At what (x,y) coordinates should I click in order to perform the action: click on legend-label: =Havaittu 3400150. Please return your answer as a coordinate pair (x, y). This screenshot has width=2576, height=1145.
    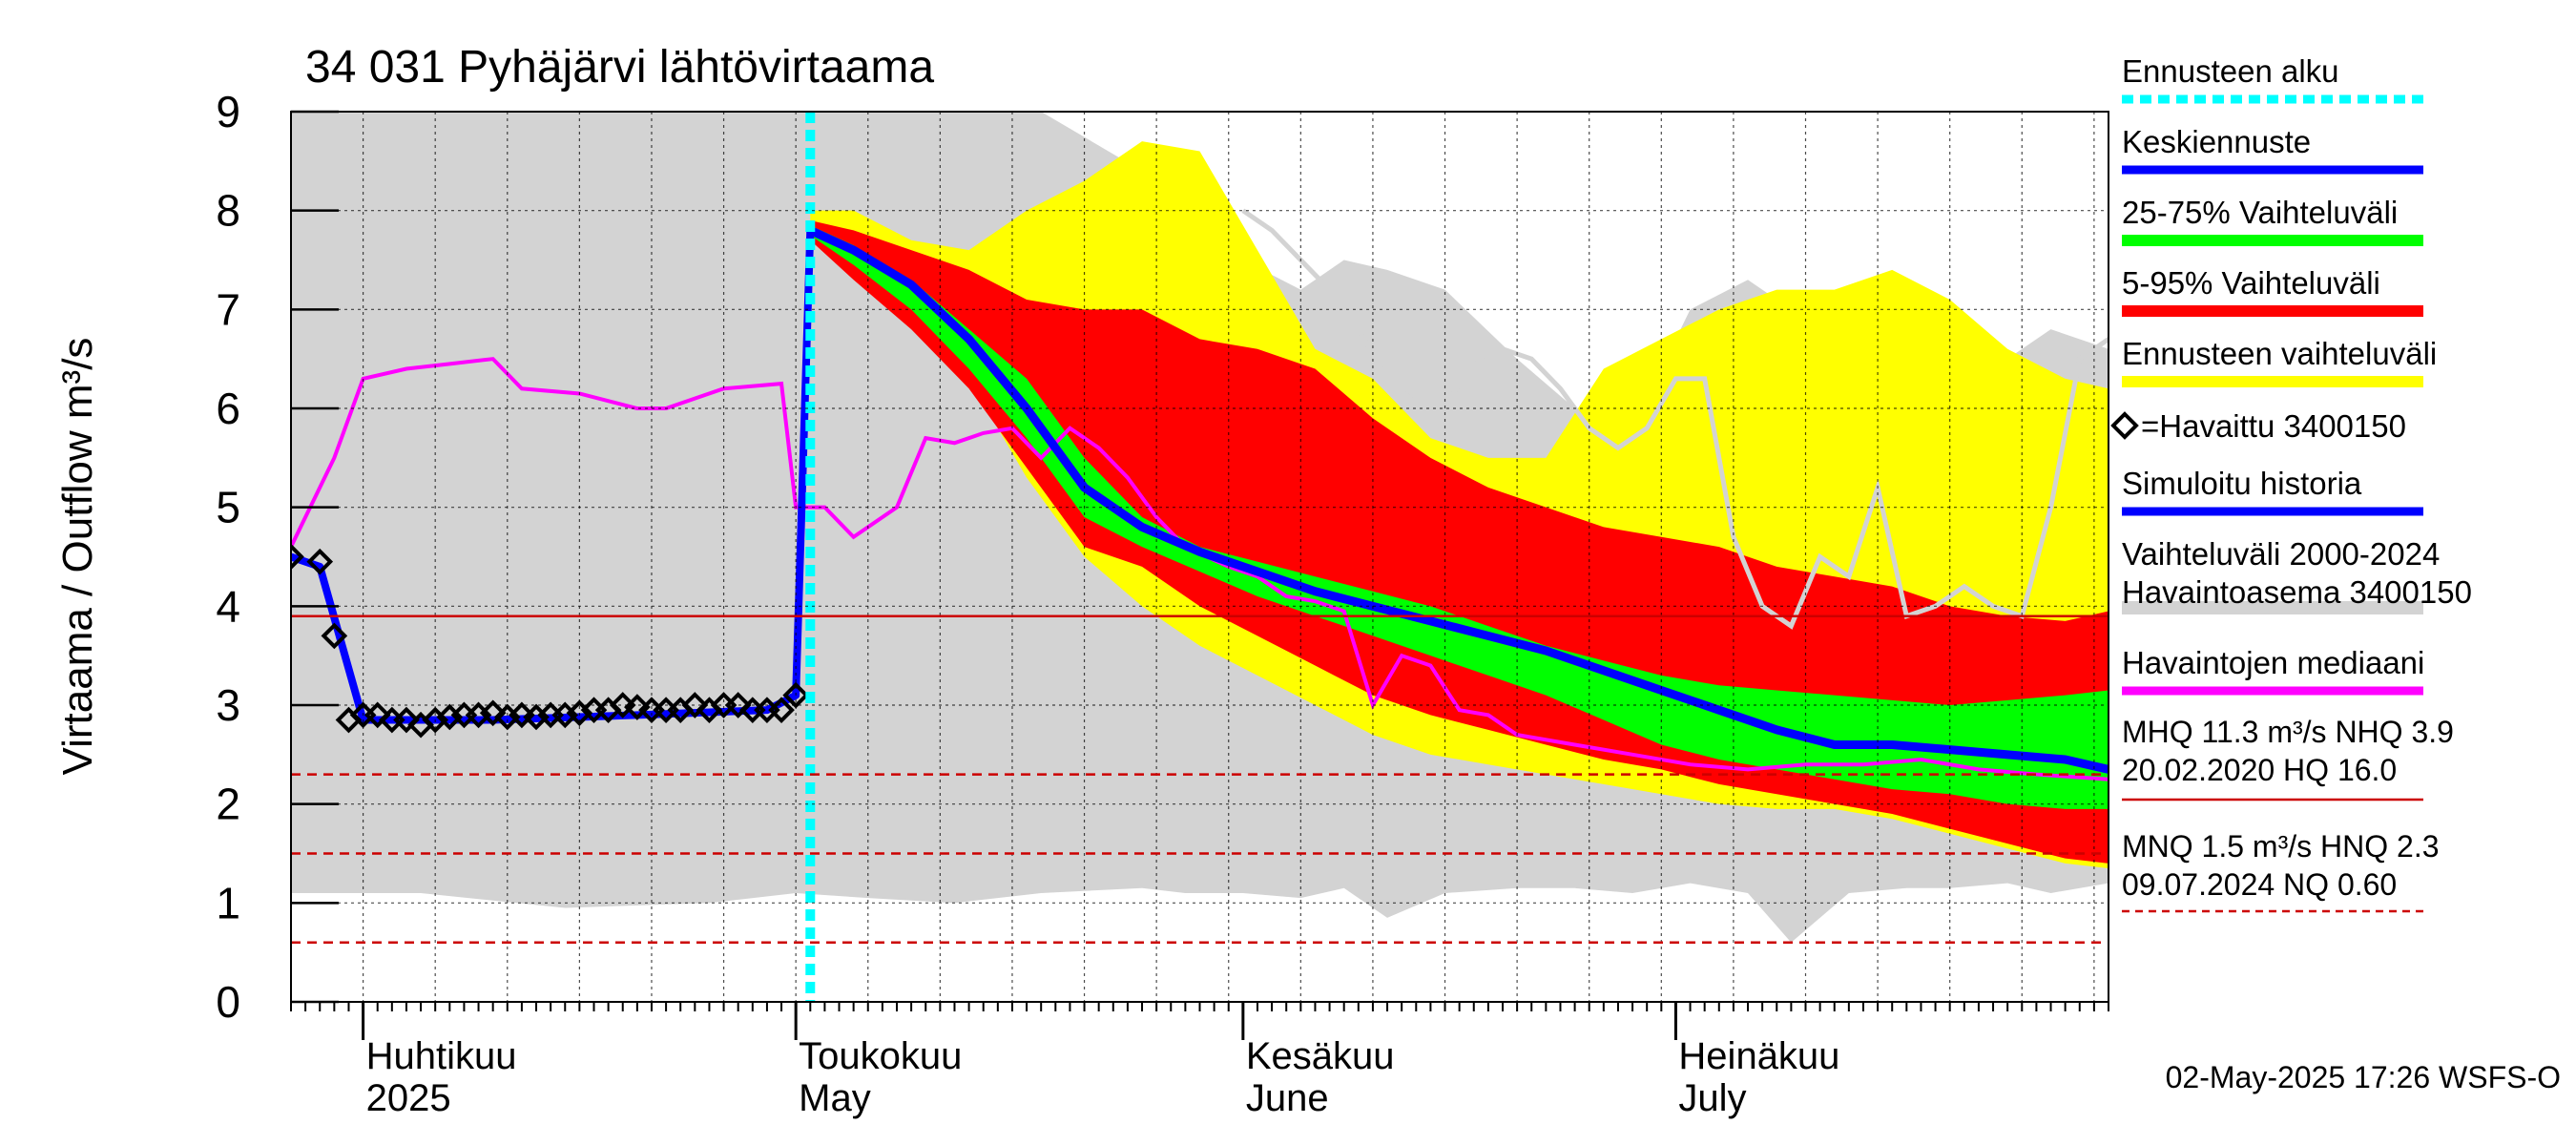
    Looking at the image, I should click on (2273, 426).